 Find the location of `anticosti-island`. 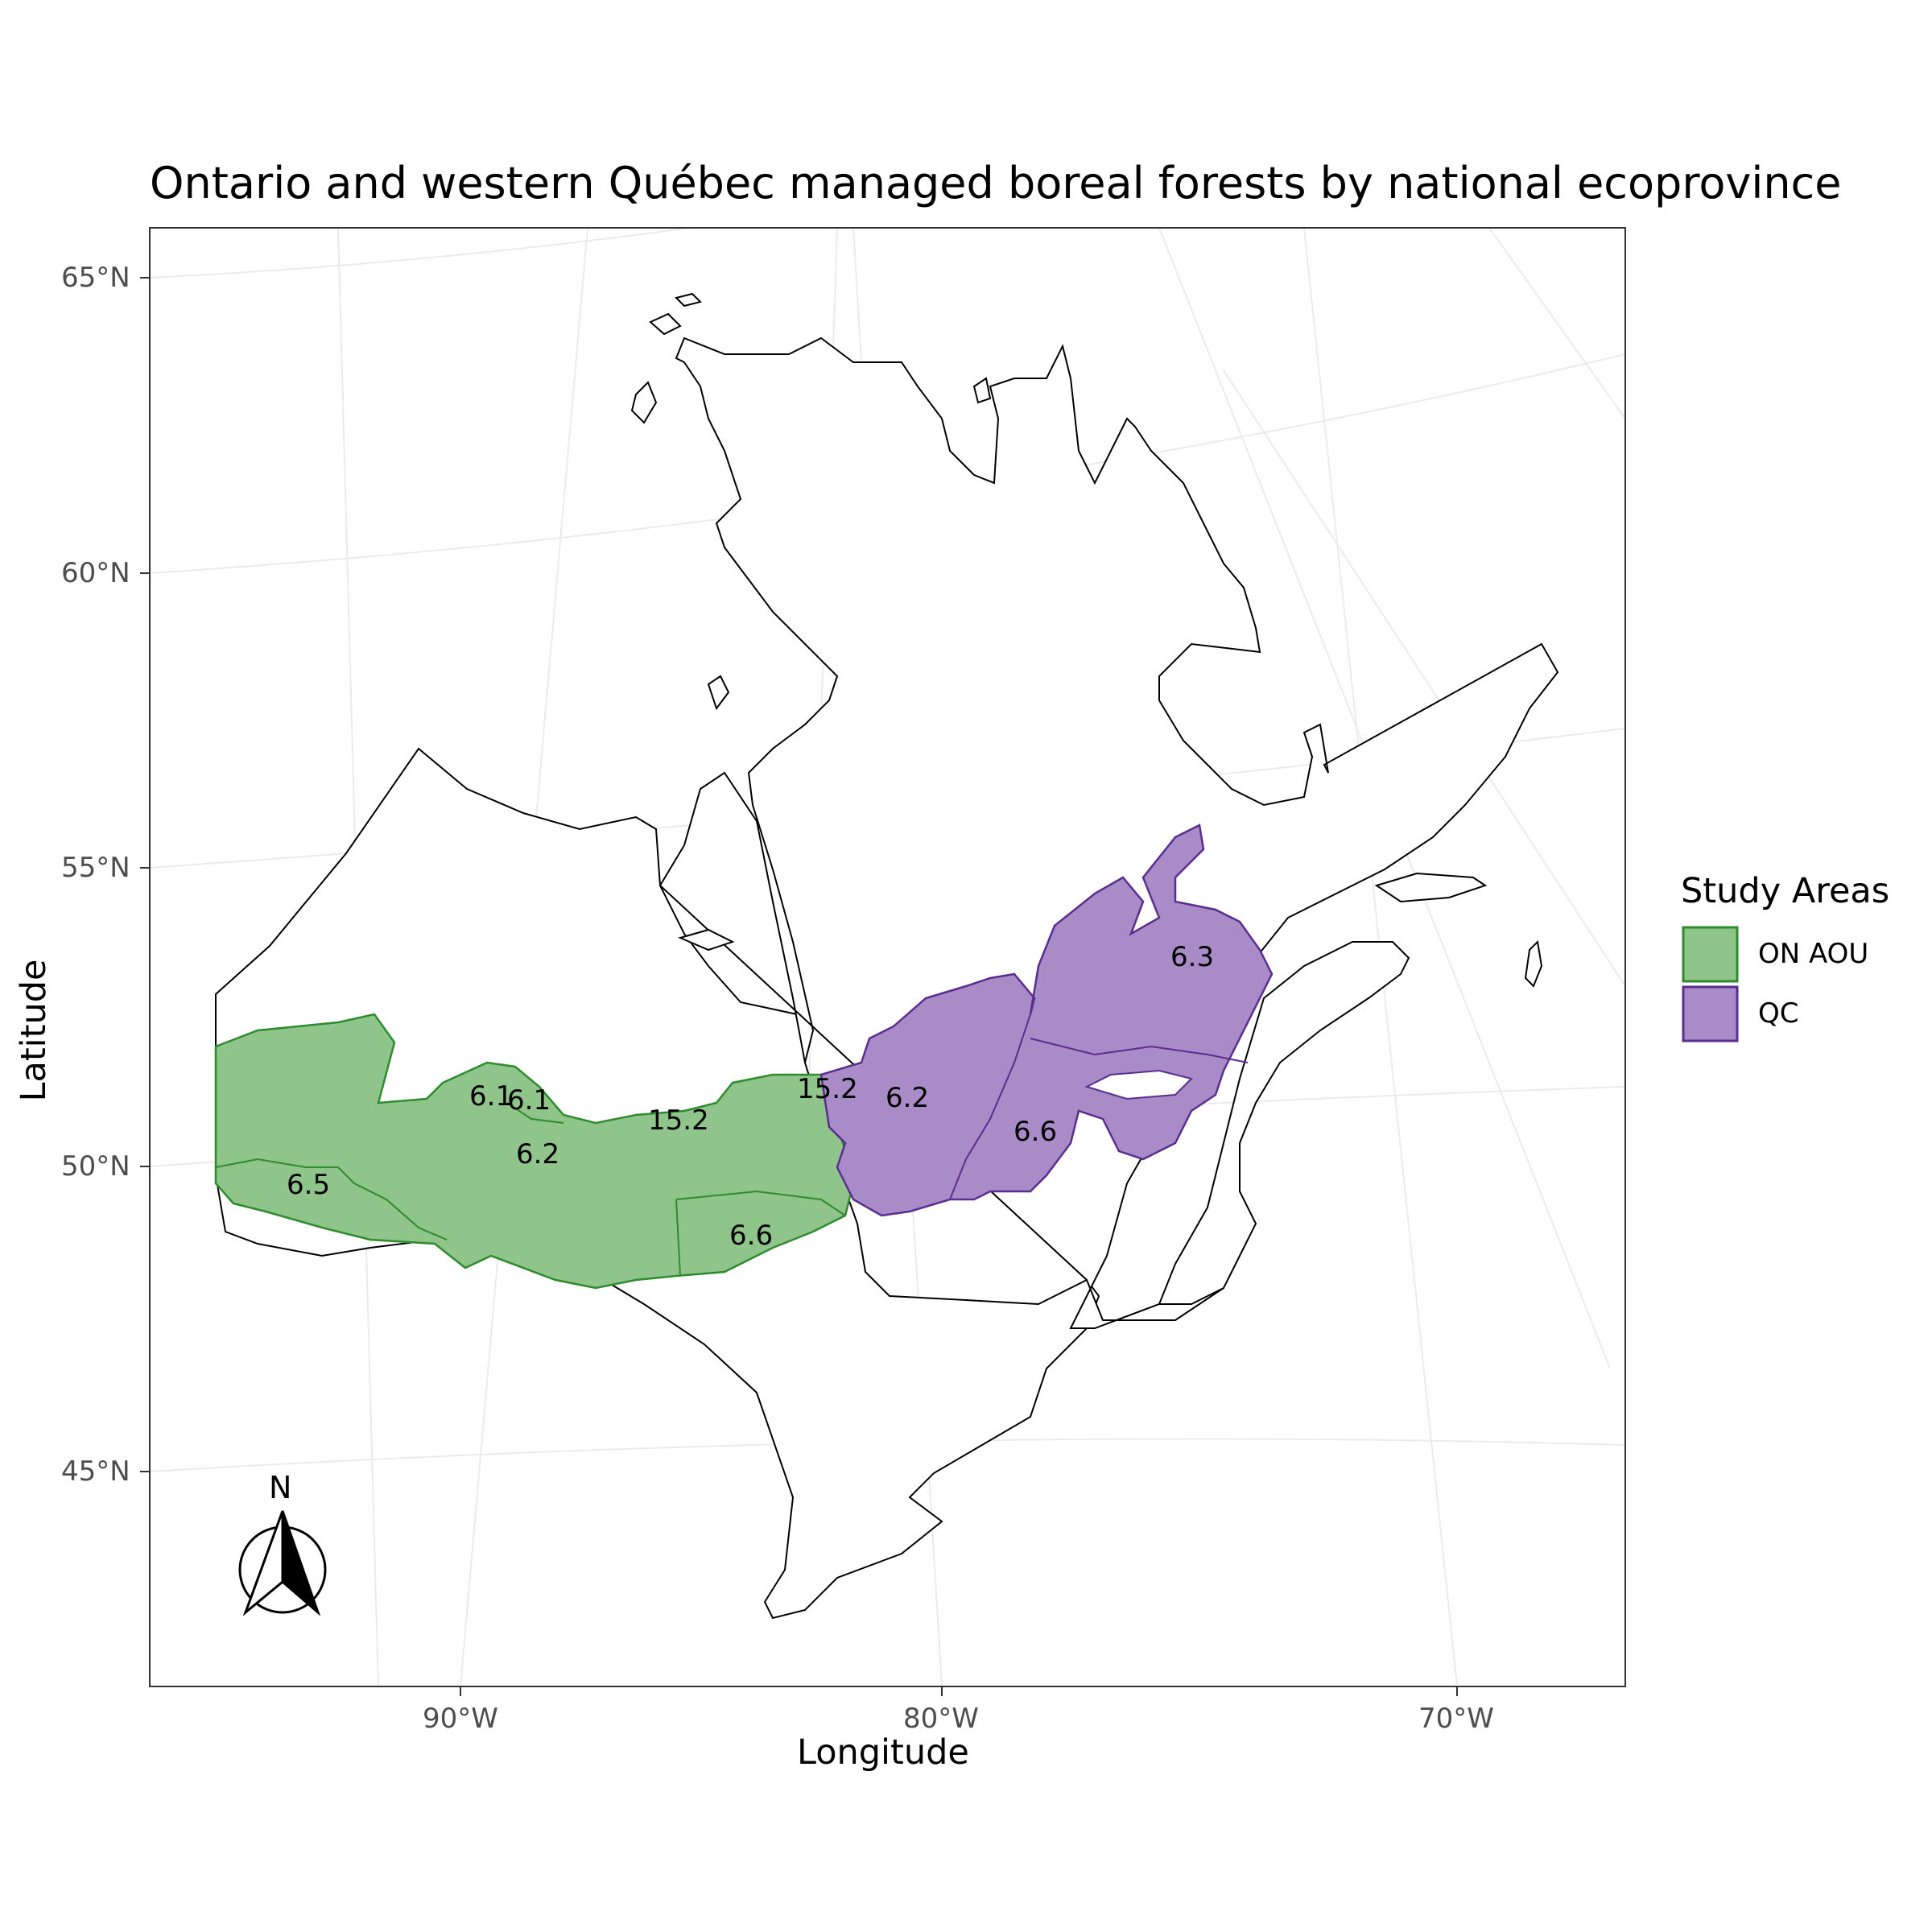

anticosti-island is located at coordinates (1431, 887).